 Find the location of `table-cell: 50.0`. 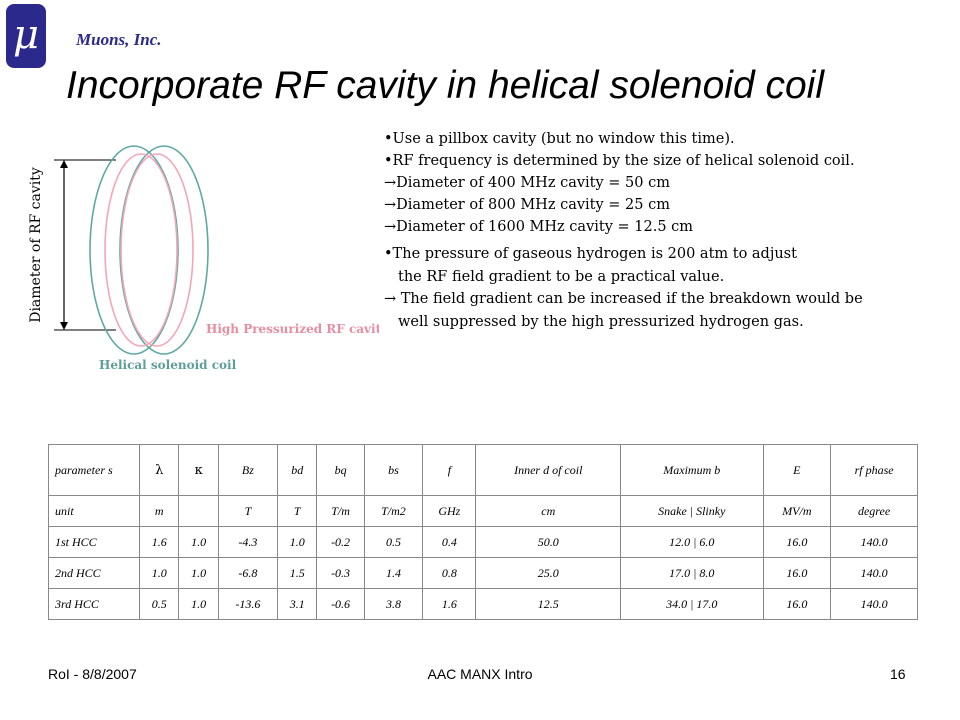

table-cell: 50.0 is located at coordinates (548, 542).